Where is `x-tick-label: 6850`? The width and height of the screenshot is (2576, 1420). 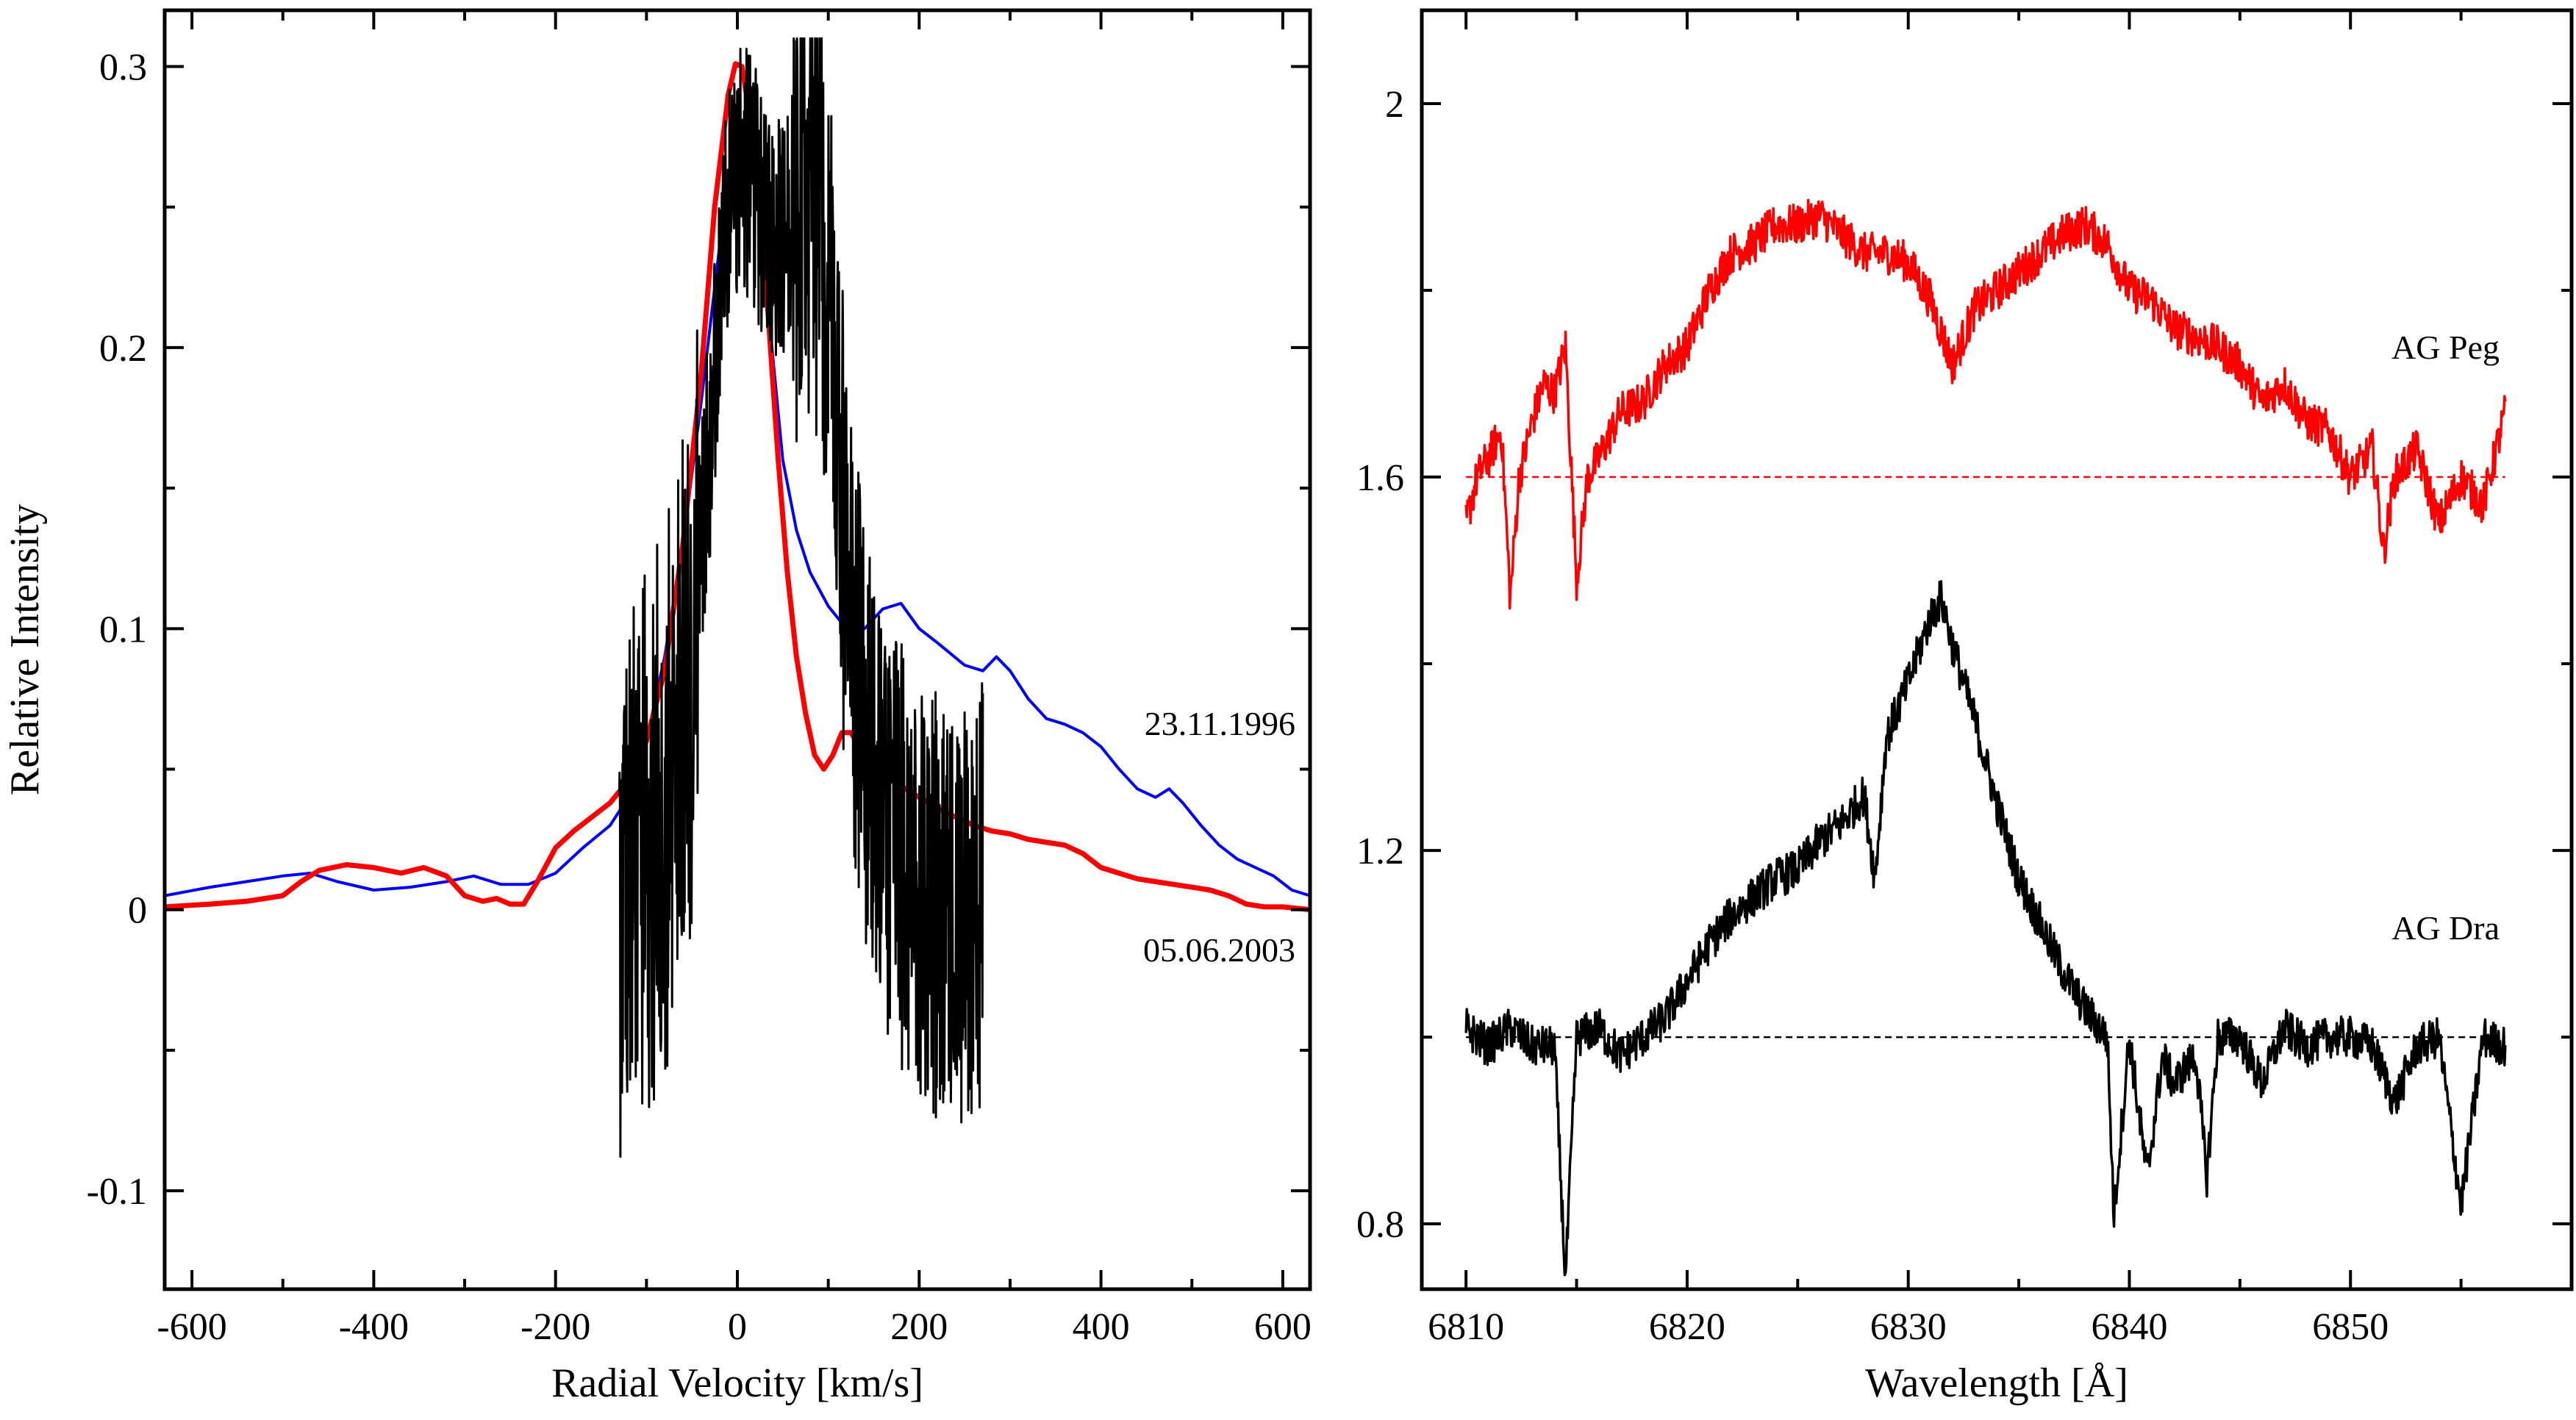
x-tick-label: 6850 is located at coordinates (2350, 1327).